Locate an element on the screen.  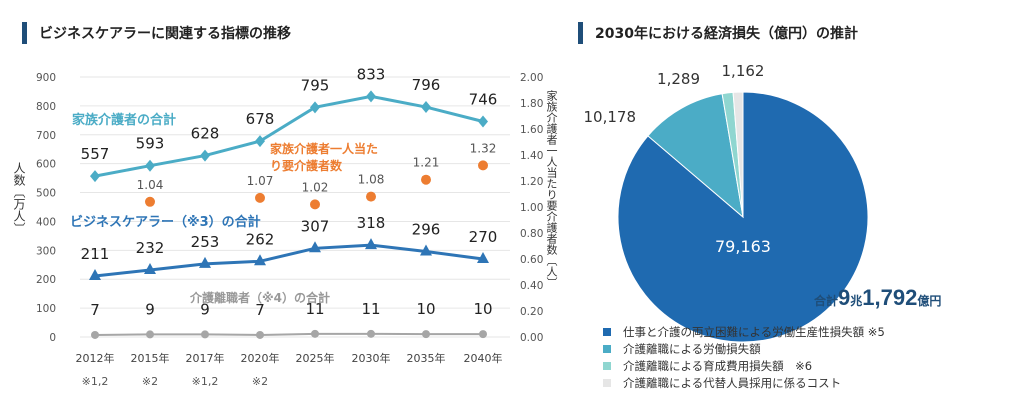
y2-tick-label: 1.80 is located at coordinates (531, 104).